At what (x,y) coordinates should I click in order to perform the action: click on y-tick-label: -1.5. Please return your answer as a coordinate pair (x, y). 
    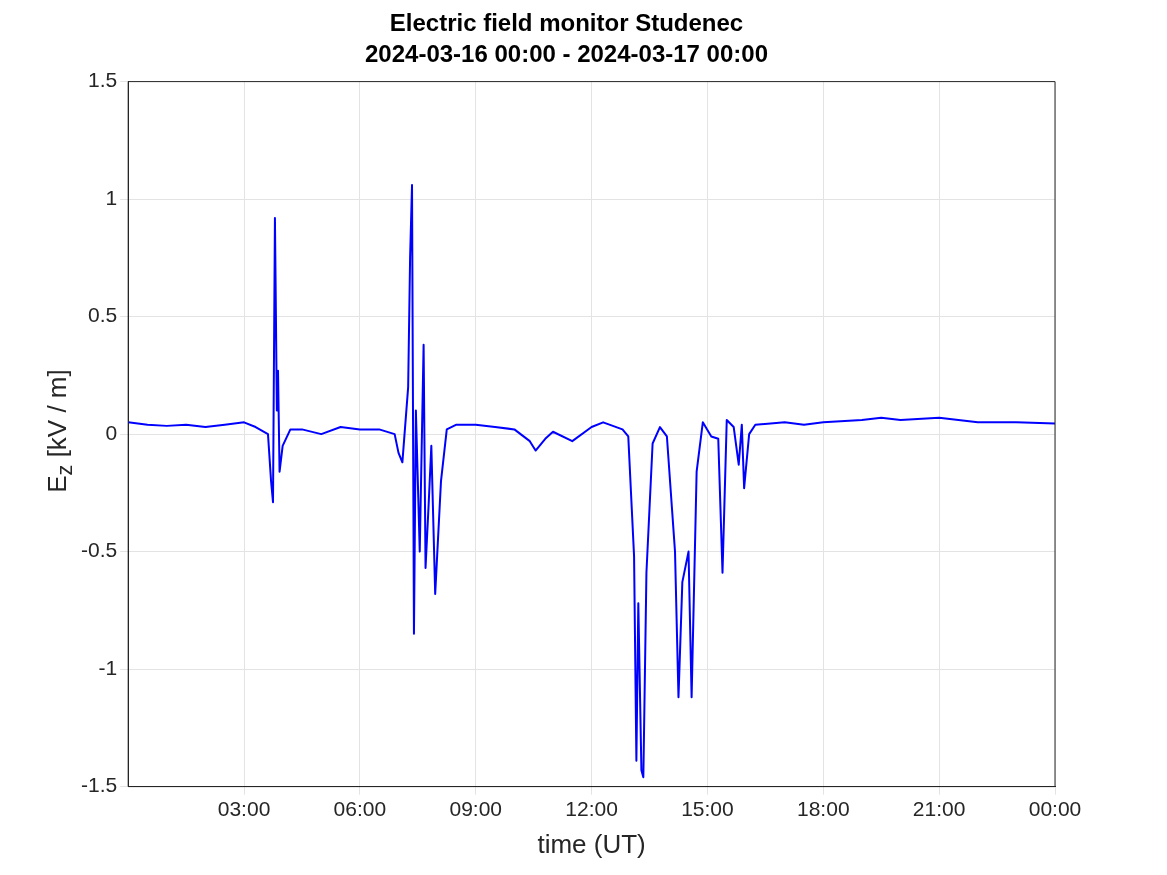
    Looking at the image, I should click on (99, 785).